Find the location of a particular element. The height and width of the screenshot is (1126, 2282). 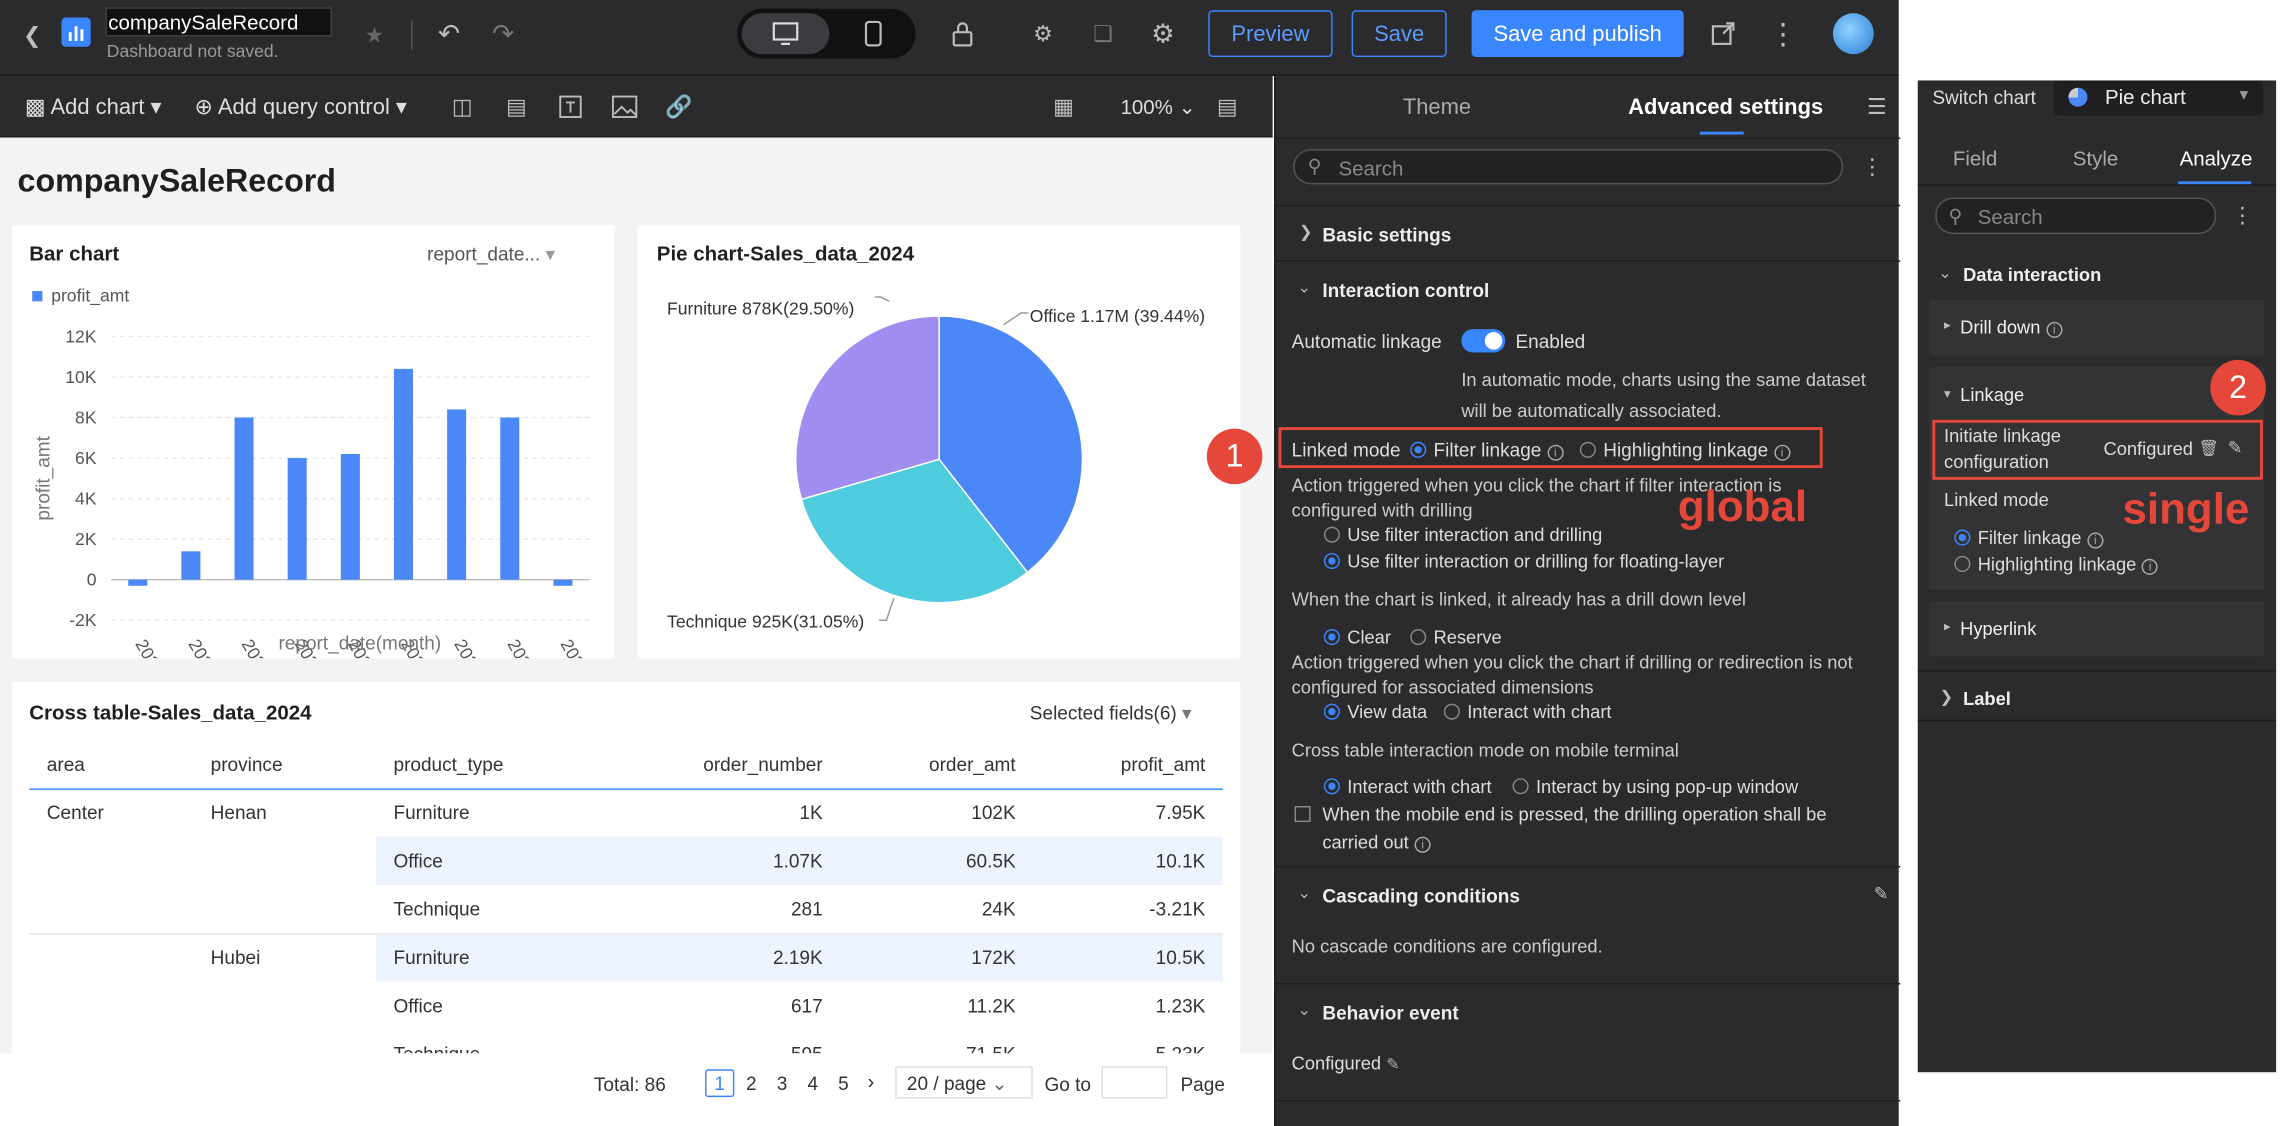

cache-icon: ⚙ is located at coordinates (1043, 34).